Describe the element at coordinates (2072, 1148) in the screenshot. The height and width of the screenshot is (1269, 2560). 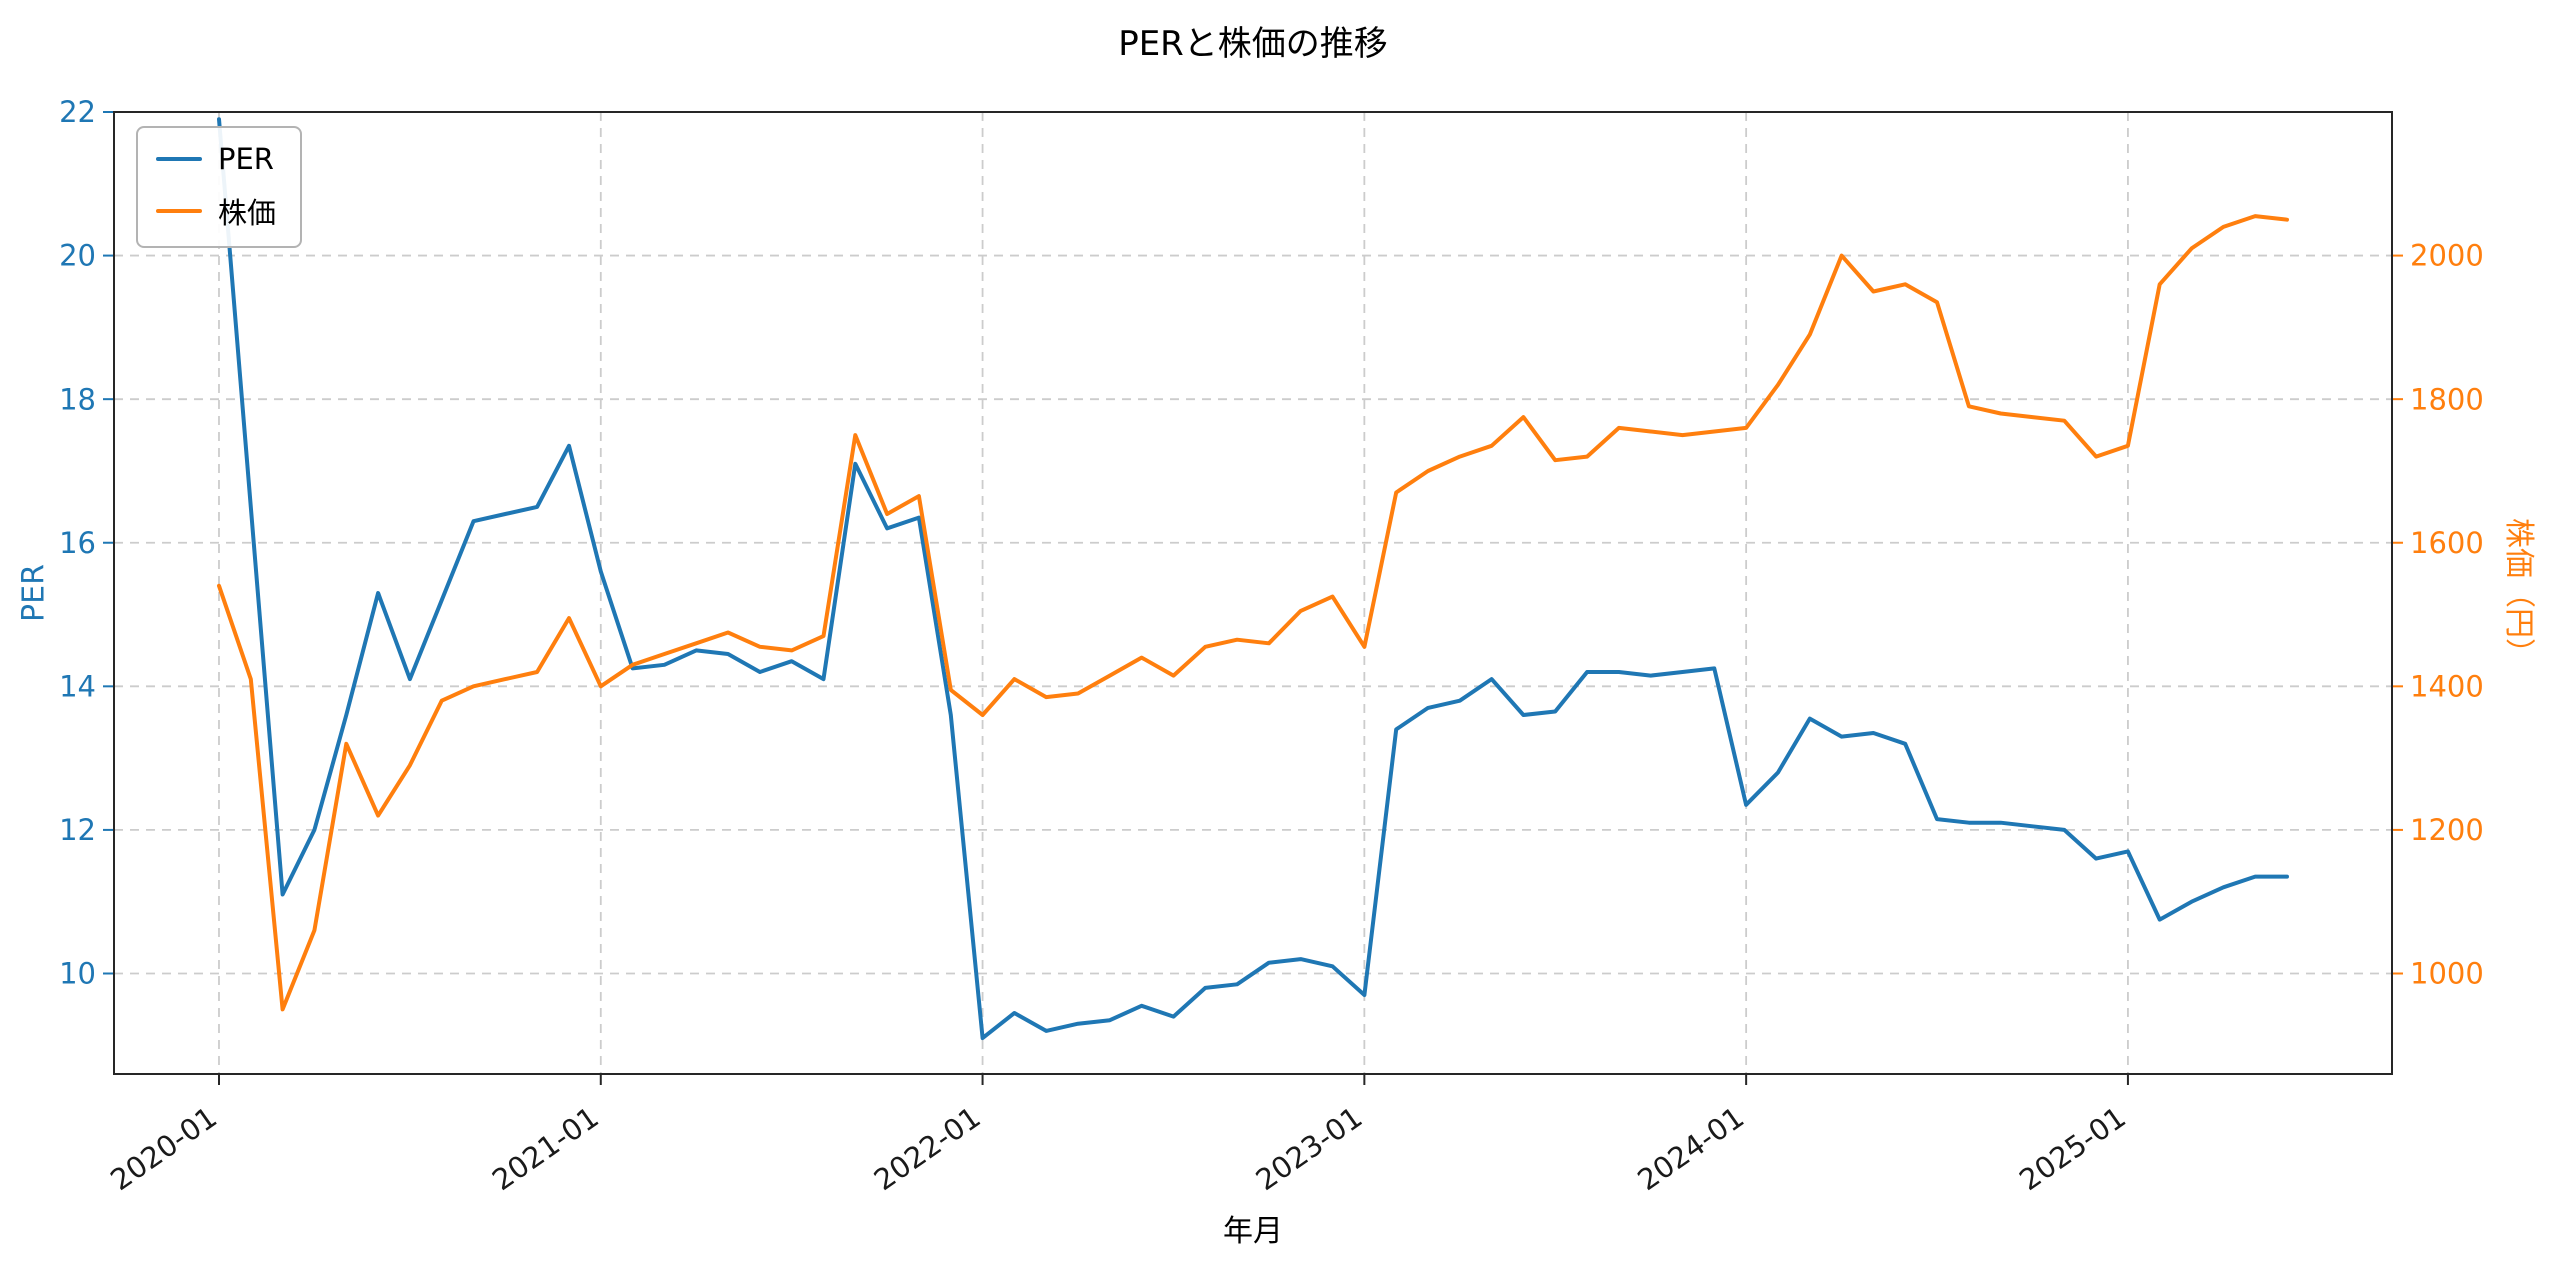
I see `x-tick-label: 2025-01` at that location.